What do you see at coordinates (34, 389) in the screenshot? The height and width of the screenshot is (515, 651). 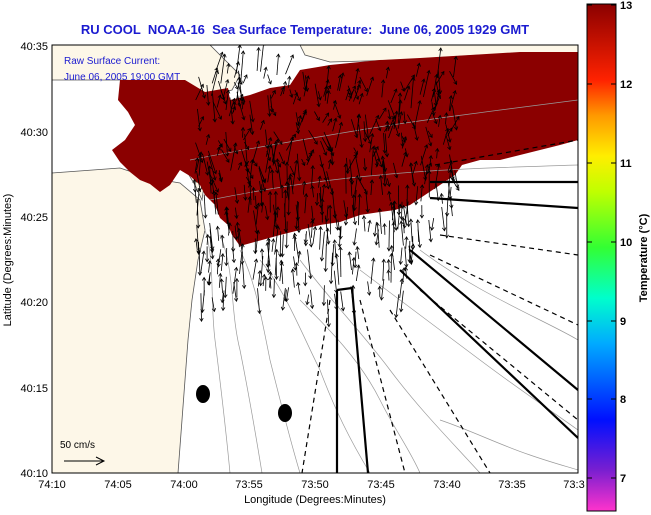 I see `y-tick: 40:15` at bounding box center [34, 389].